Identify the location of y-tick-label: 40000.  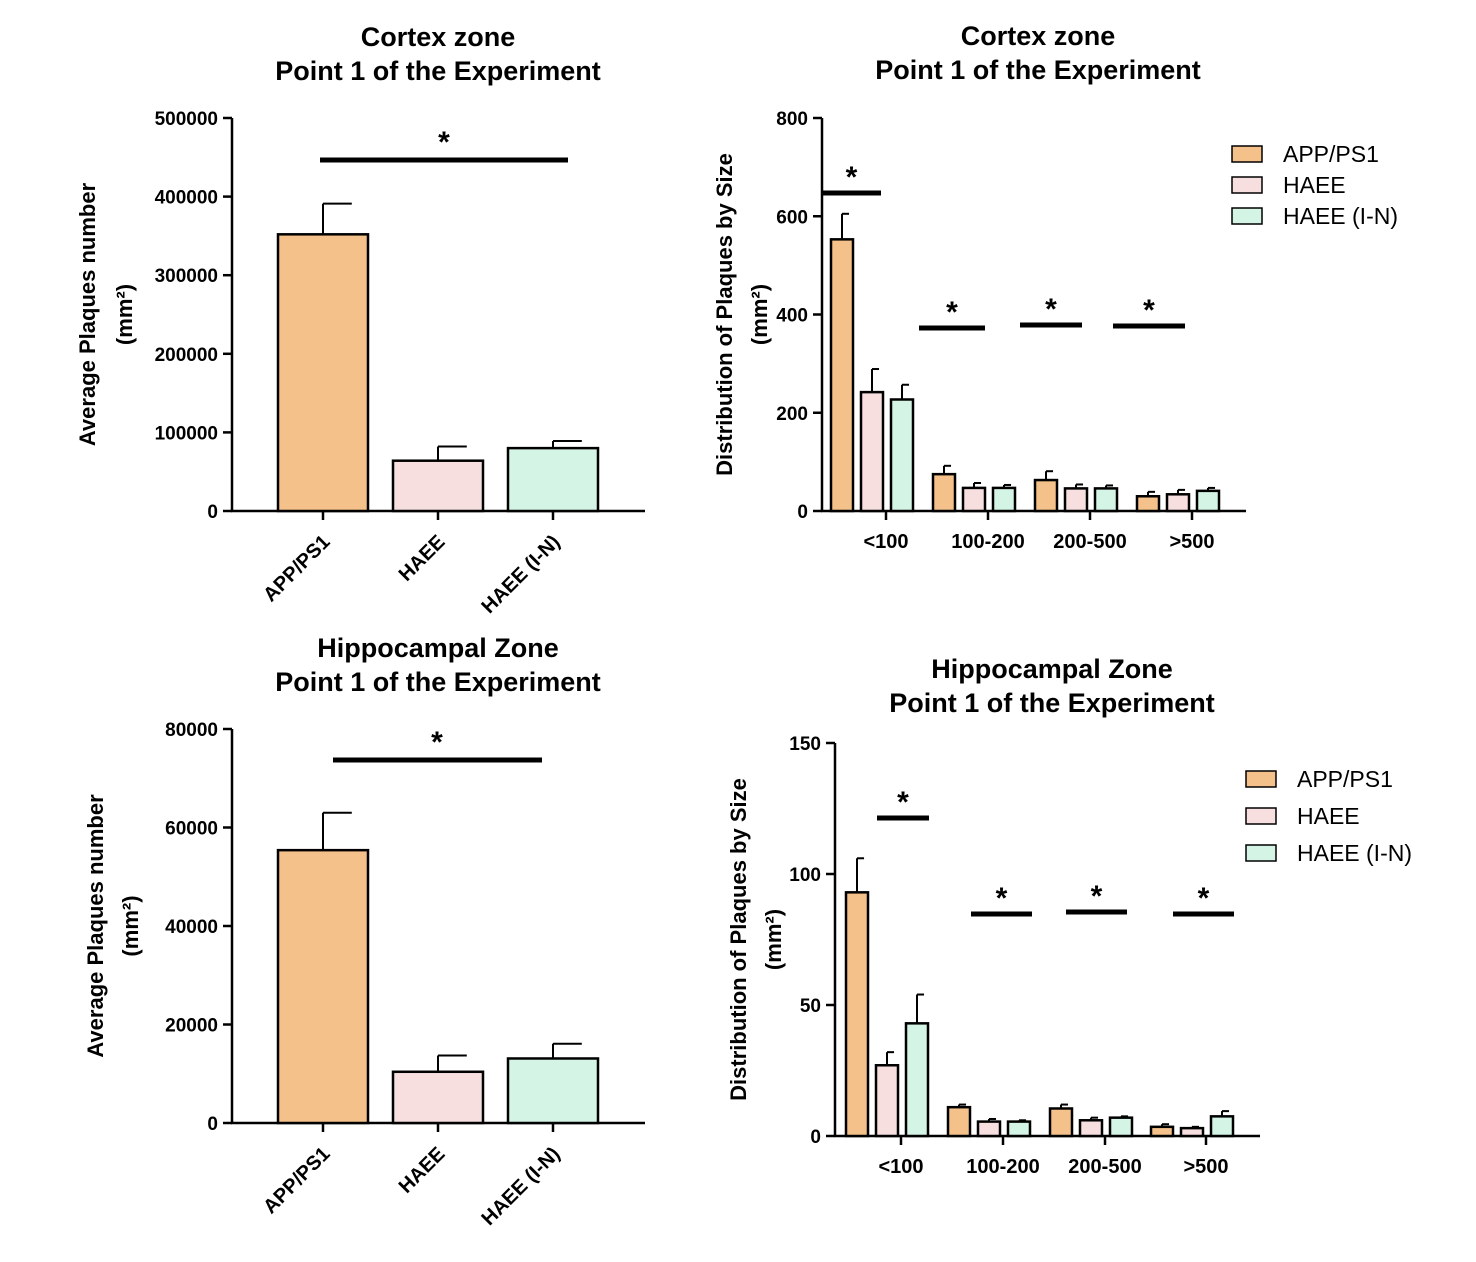
(191, 927).